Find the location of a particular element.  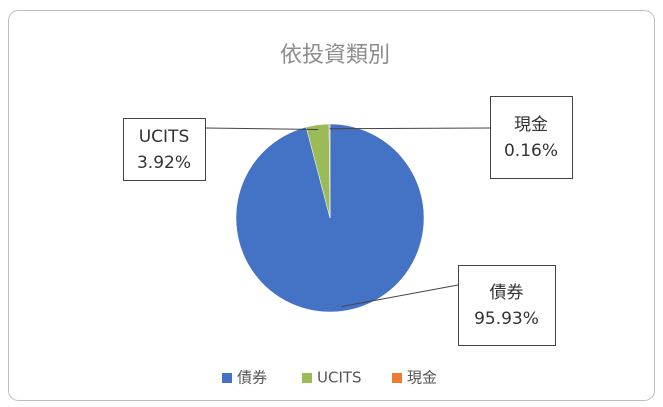

data-label-value: 3.92% is located at coordinates (164, 163).